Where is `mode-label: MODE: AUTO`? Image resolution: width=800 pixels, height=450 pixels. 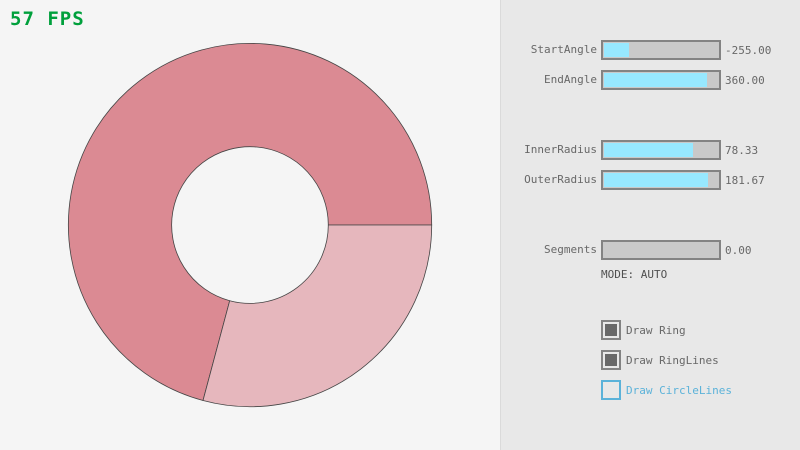
mode-label: MODE: AUTO is located at coordinates (634, 274).